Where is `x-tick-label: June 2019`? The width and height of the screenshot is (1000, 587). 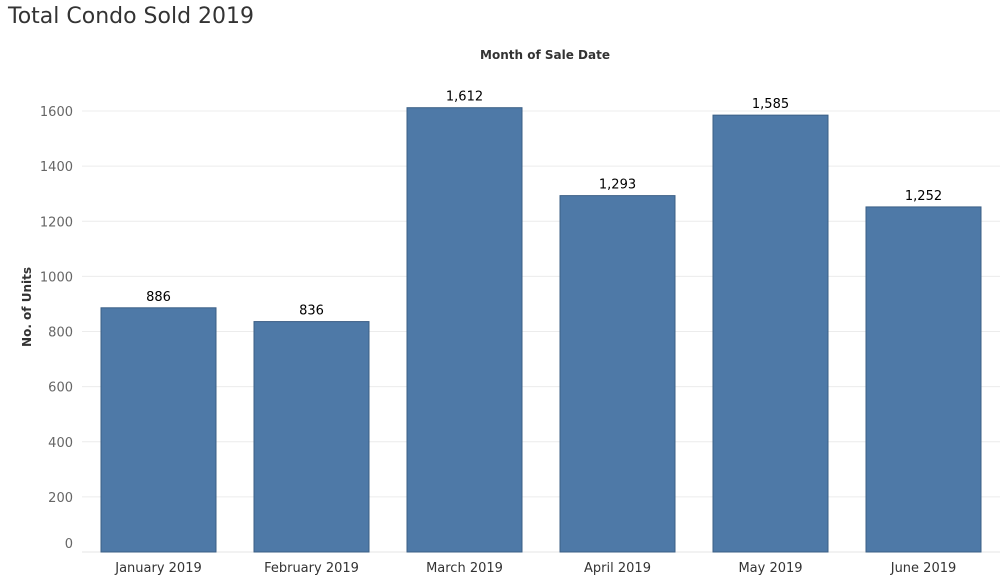
x-tick-label: June 2019 is located at coordinates (923, 568).